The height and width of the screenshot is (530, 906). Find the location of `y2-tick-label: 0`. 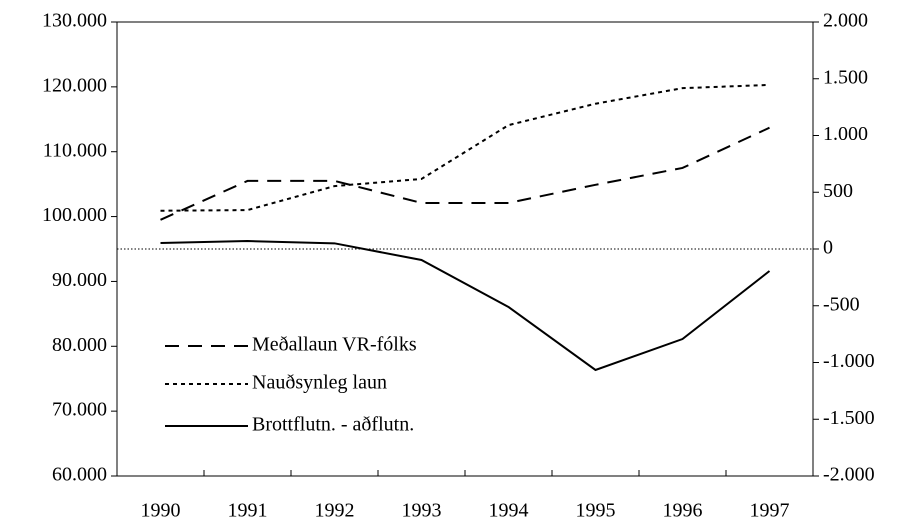

y2-tick-label: 0 is located at coordinates (828, 248).